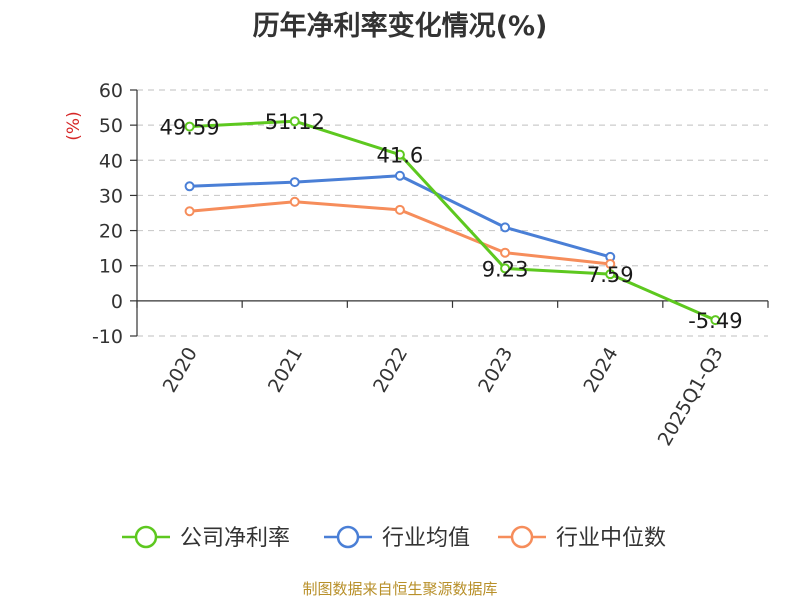  What do you see at coordinates (390, 370) in the screenshot?
I see `x-tick-label: 2022` at bounding box center [390, 370].